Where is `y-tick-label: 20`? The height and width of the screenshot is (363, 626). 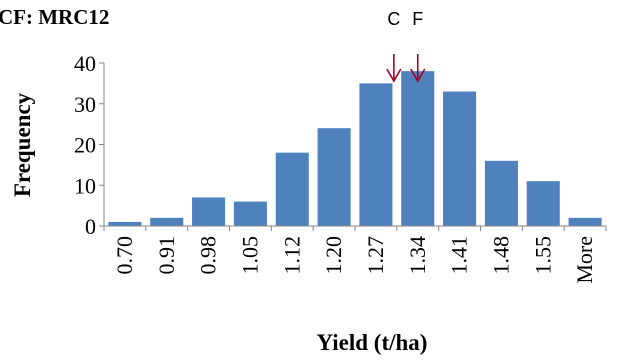 y-tick-label: 20 is located at coordinates (85, 145).